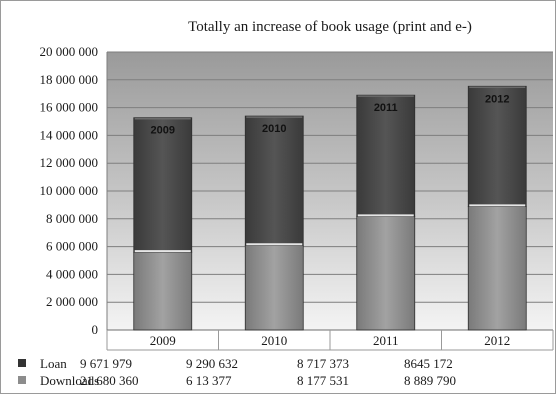  Describe the element at coordinates (72, 273) in the screenshot. I see `y-tick-label: 4 000 000` at that location.